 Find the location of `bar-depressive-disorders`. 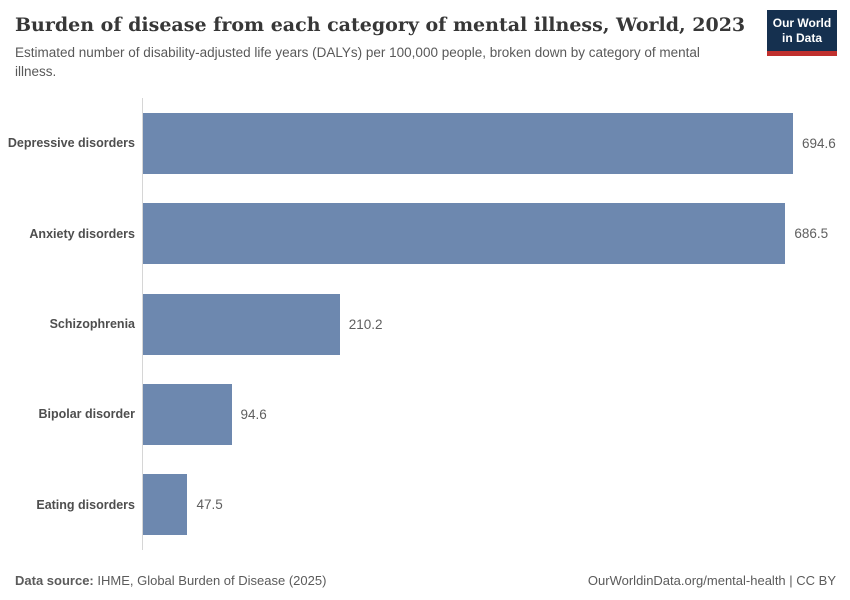

bar-depressive-disorders is located at coordinates (468, 143).